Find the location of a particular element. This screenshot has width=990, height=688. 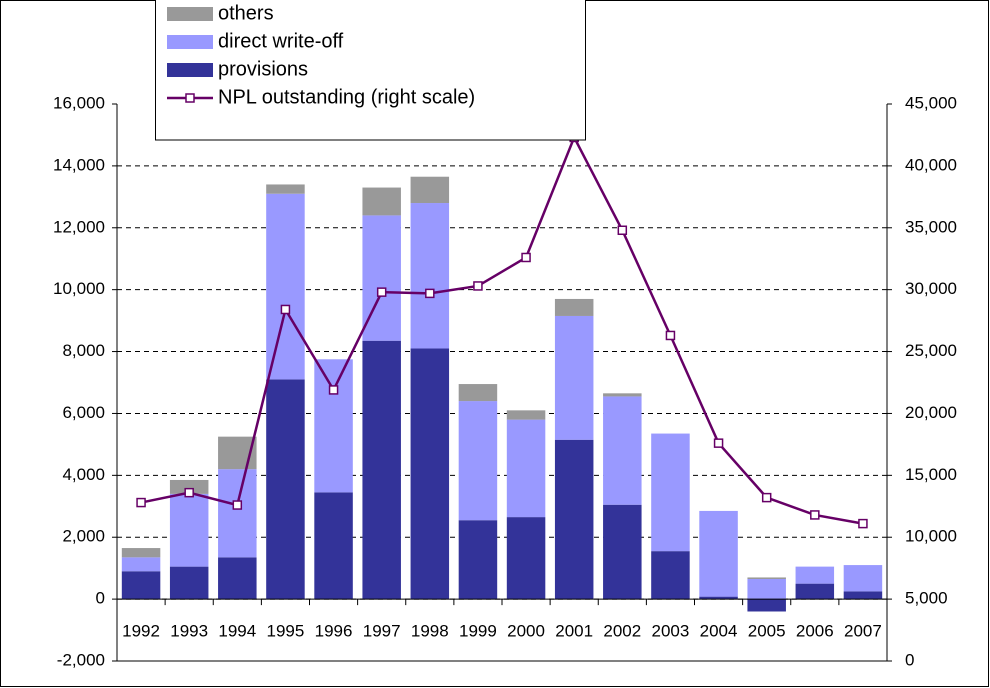

legend-marker is located at coordinates (190, 98).